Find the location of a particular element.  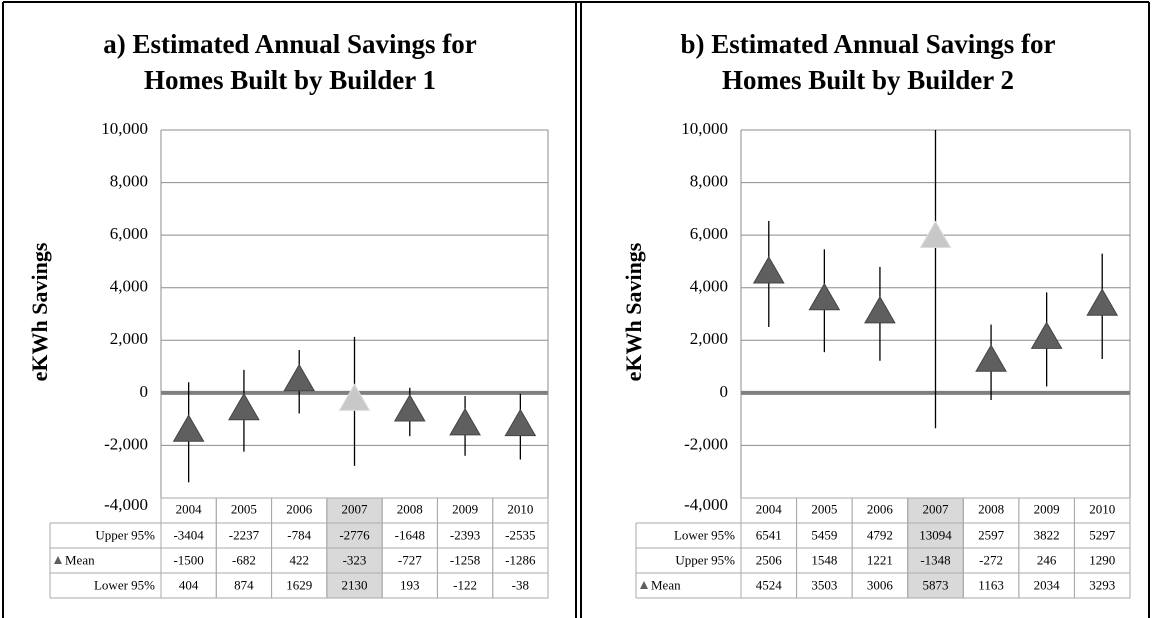

data-label: -122 is located at coordinates (465, 584).